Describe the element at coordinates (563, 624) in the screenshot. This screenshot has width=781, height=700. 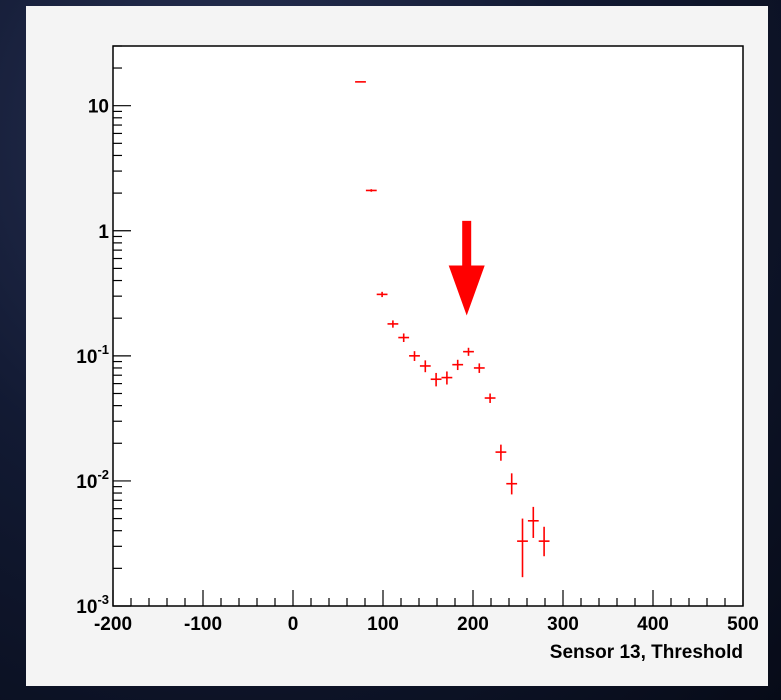
I see `x-tick-label: 300` at that location.